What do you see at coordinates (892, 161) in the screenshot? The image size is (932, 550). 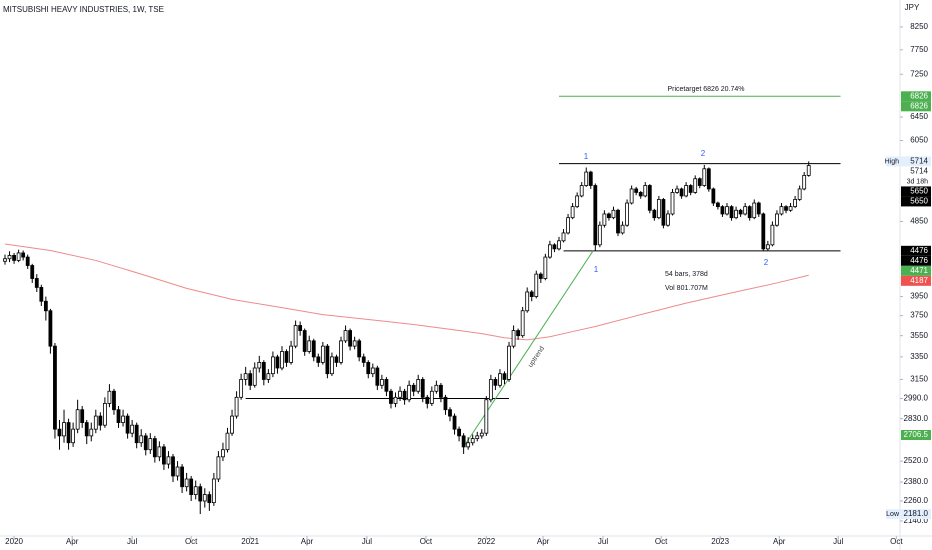 I see `price-tag-caption: High` at bounding box center [892, 161].